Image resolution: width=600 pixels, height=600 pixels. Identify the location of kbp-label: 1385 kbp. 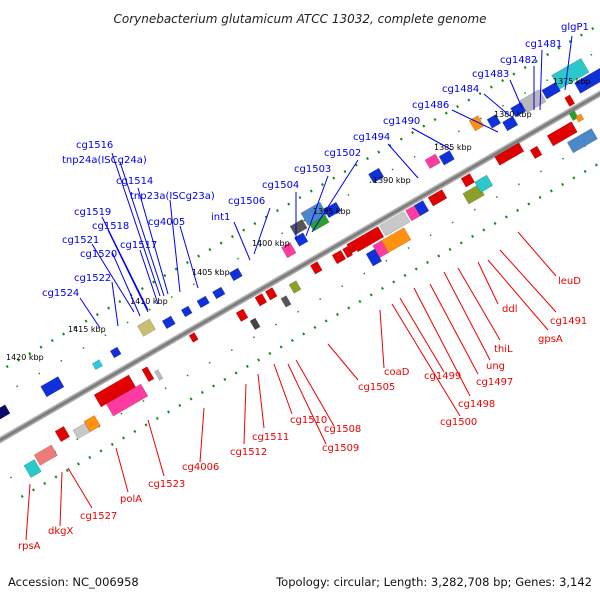
(453, 147).